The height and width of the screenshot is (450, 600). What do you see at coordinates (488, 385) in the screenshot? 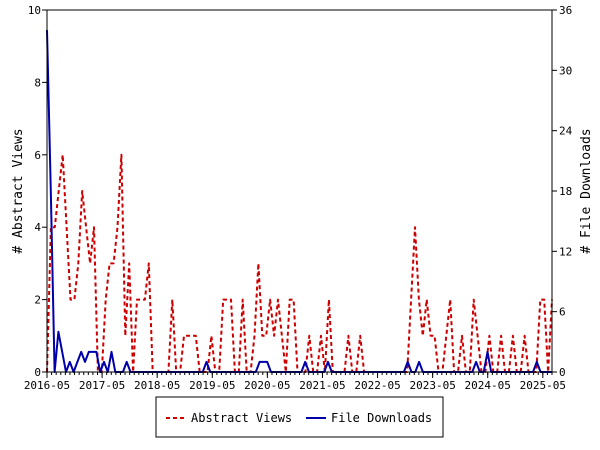
I see `x-tick-label: 2024-05` at bounding box center [488, 385].